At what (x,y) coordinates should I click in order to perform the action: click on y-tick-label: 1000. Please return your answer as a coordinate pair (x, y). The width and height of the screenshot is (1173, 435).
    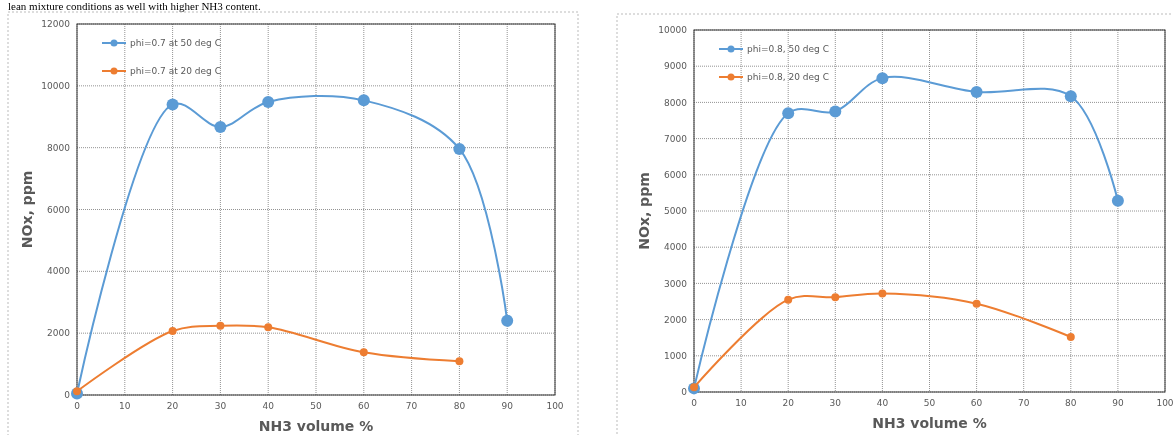
    Looking at the image, I should click on (676, 355).